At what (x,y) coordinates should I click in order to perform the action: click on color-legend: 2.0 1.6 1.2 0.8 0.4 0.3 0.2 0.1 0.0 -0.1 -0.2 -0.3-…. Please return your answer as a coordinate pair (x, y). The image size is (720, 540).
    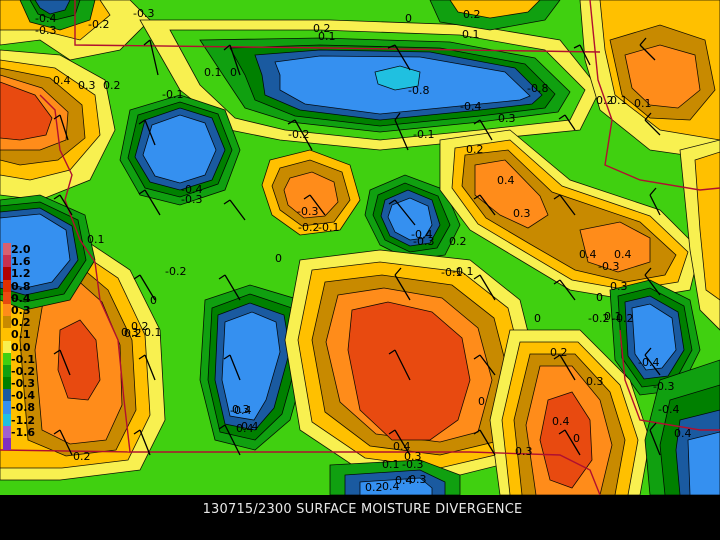
    Looking at the image, I should click on (27, 347).